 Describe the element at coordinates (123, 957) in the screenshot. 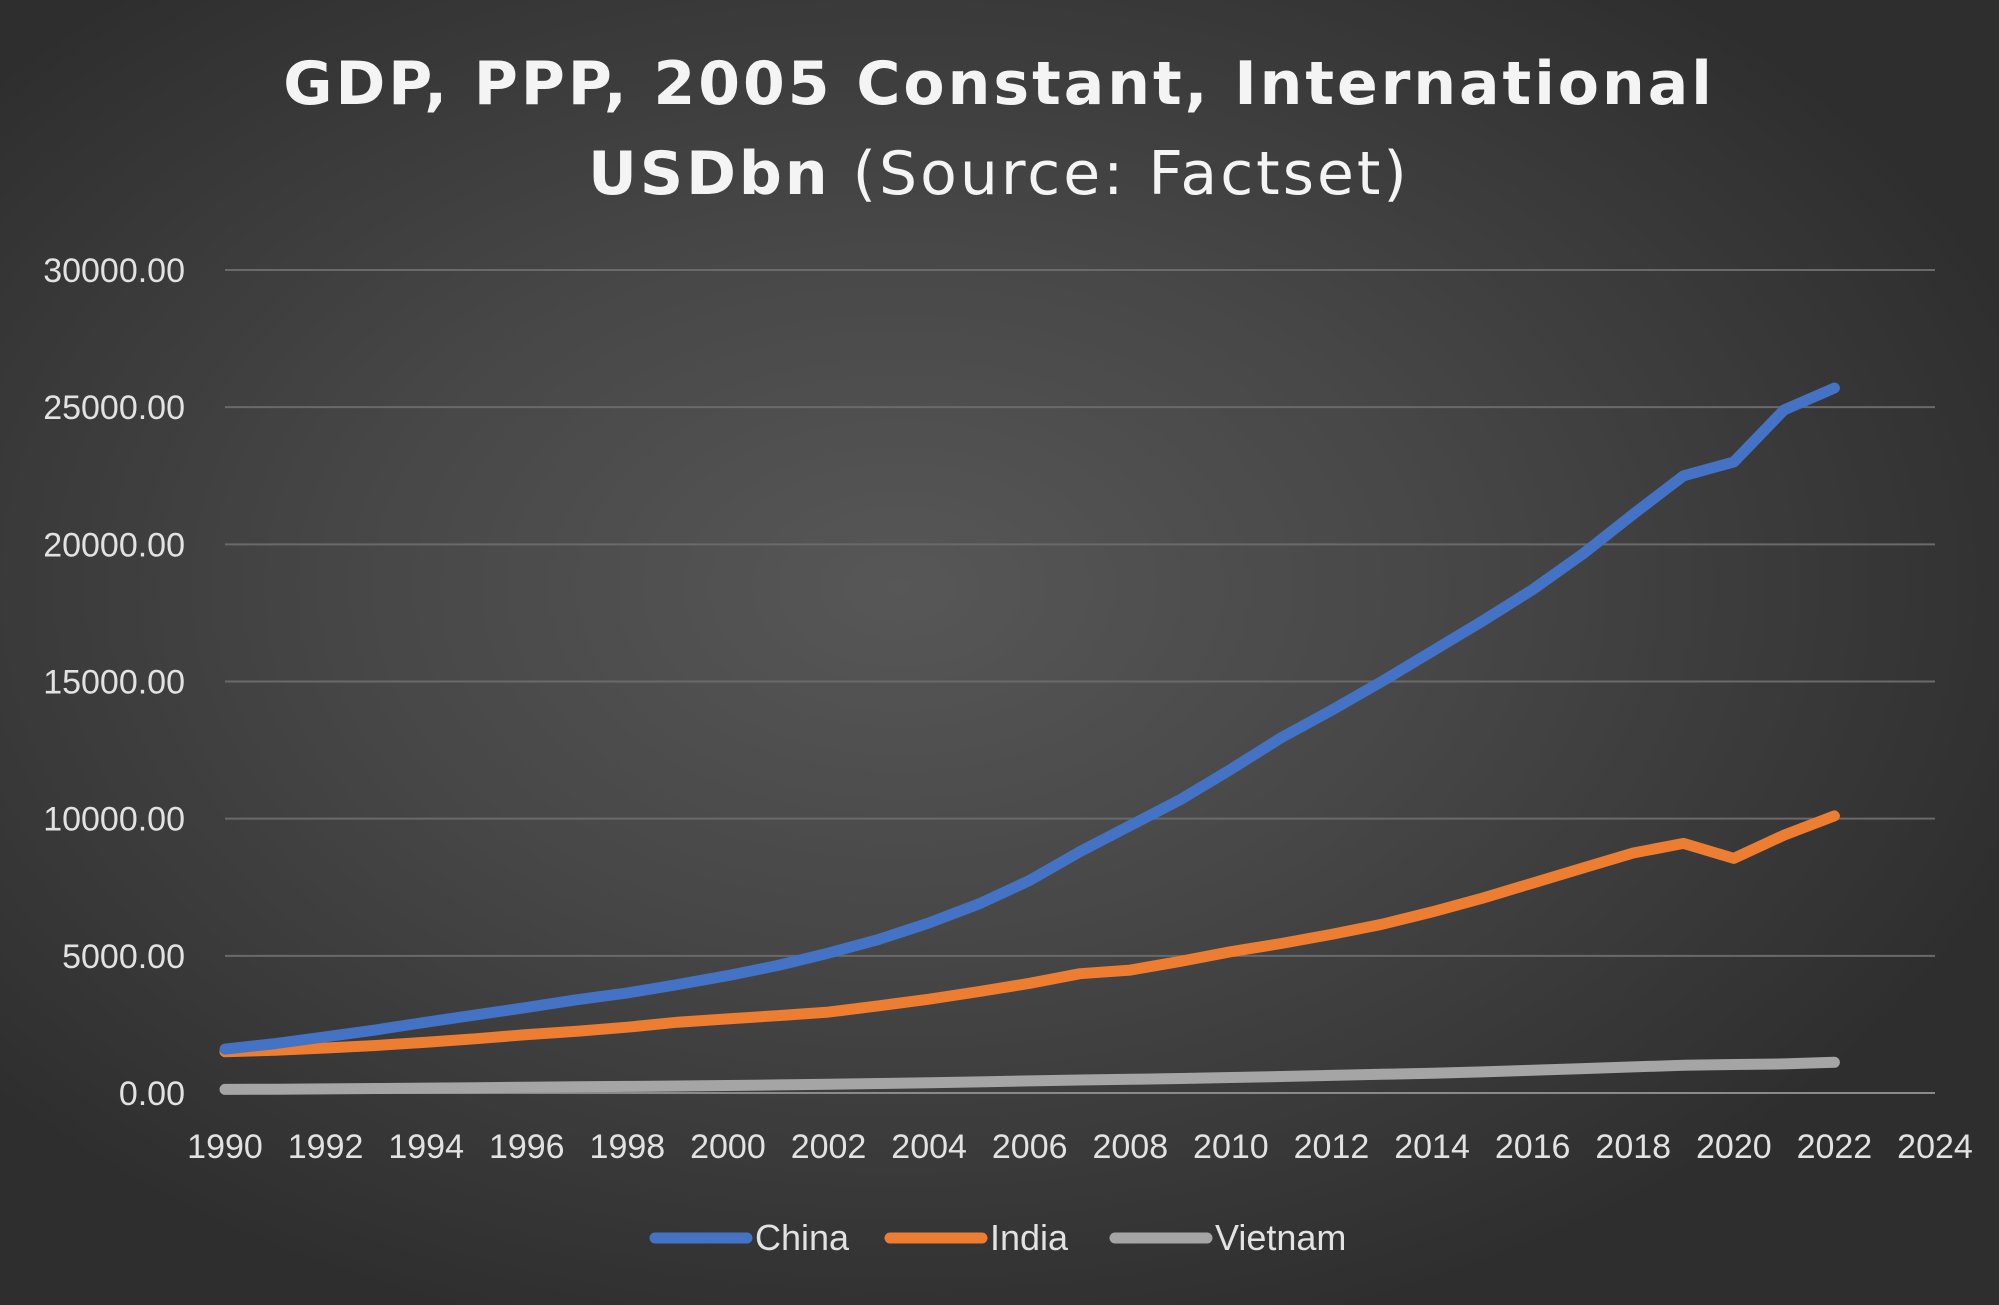

I see `y-tick-label: 5000.00` at that location.